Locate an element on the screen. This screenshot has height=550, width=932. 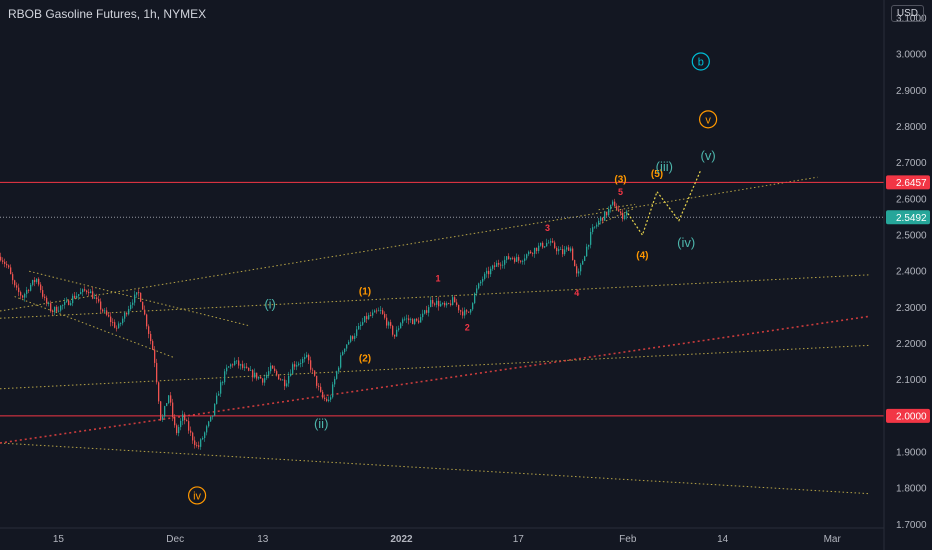
y-tick-label: 2.2000 is located at coordinates (911, 344).